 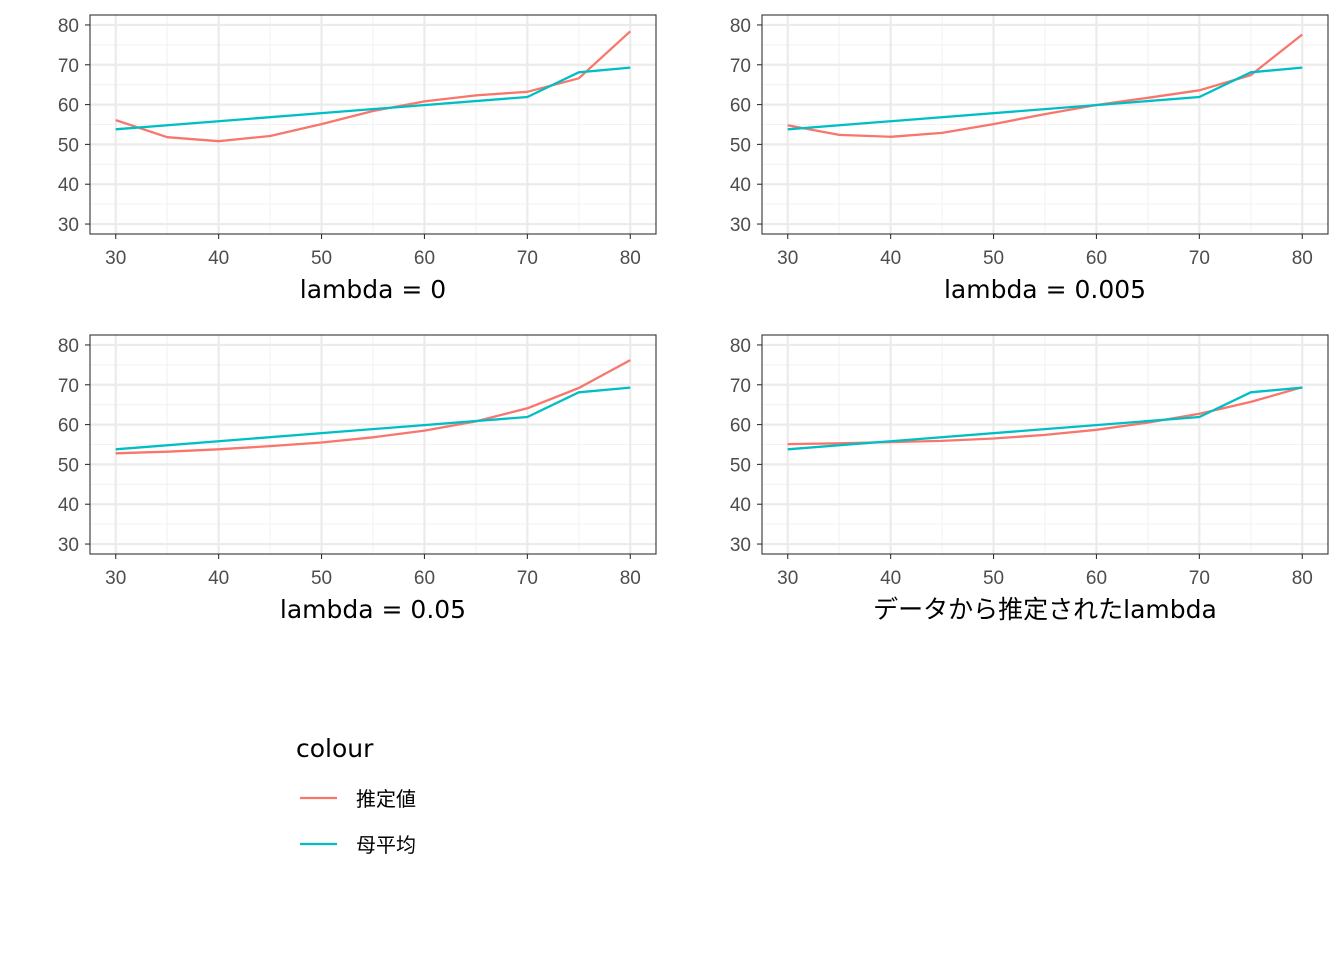 What do you see at coordinates (386, 845) in the screenshot?
I see `legend-label-population-mean: 母平均` at bounding box center [386, 845].